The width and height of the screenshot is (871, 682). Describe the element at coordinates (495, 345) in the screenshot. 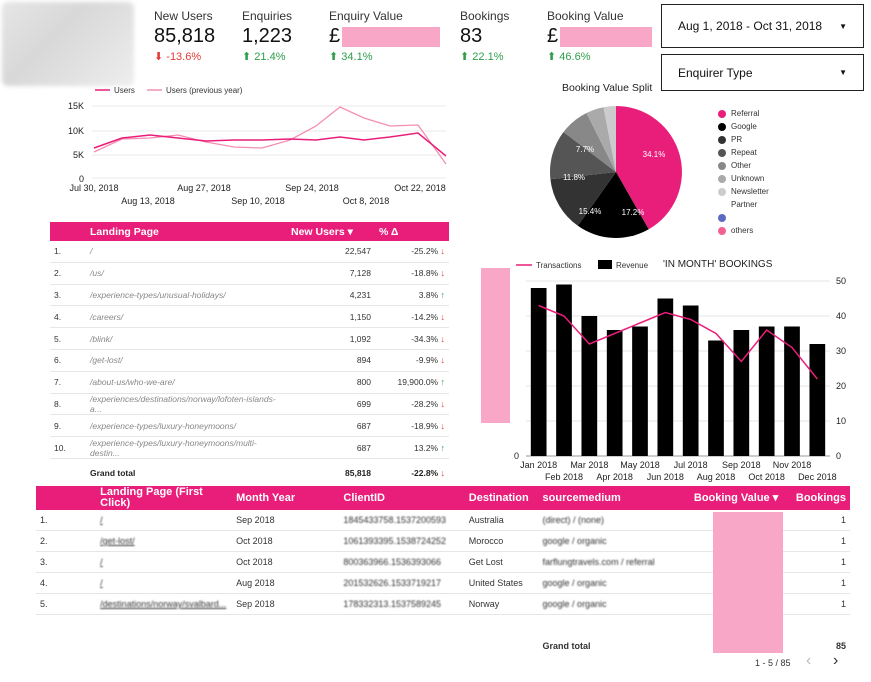

I see `redacted-axis` at that location.